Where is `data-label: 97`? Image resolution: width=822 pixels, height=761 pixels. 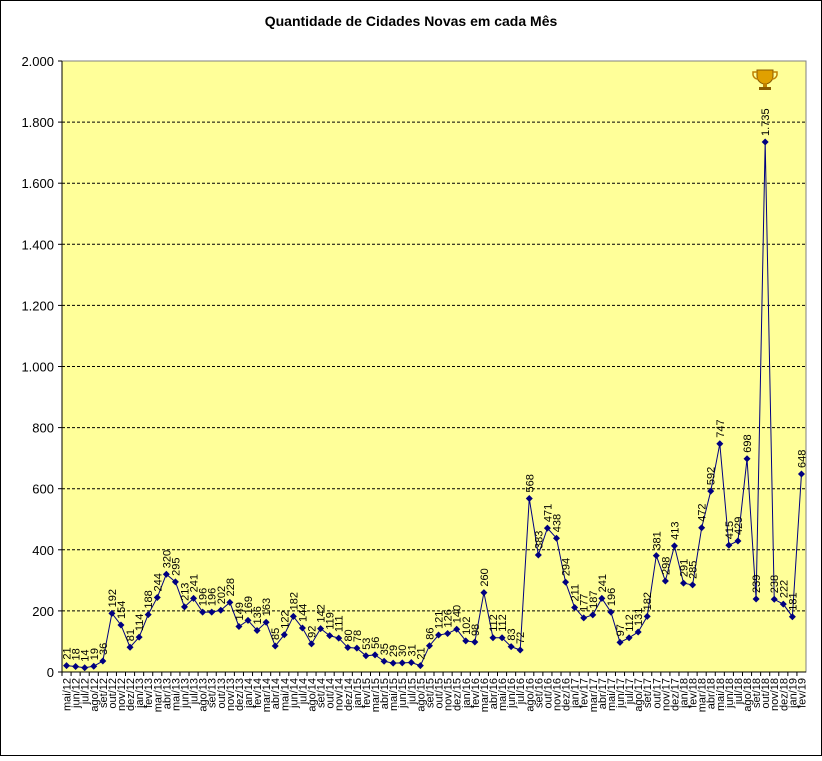 data-label: 97 is located at coordinates (621, 630).